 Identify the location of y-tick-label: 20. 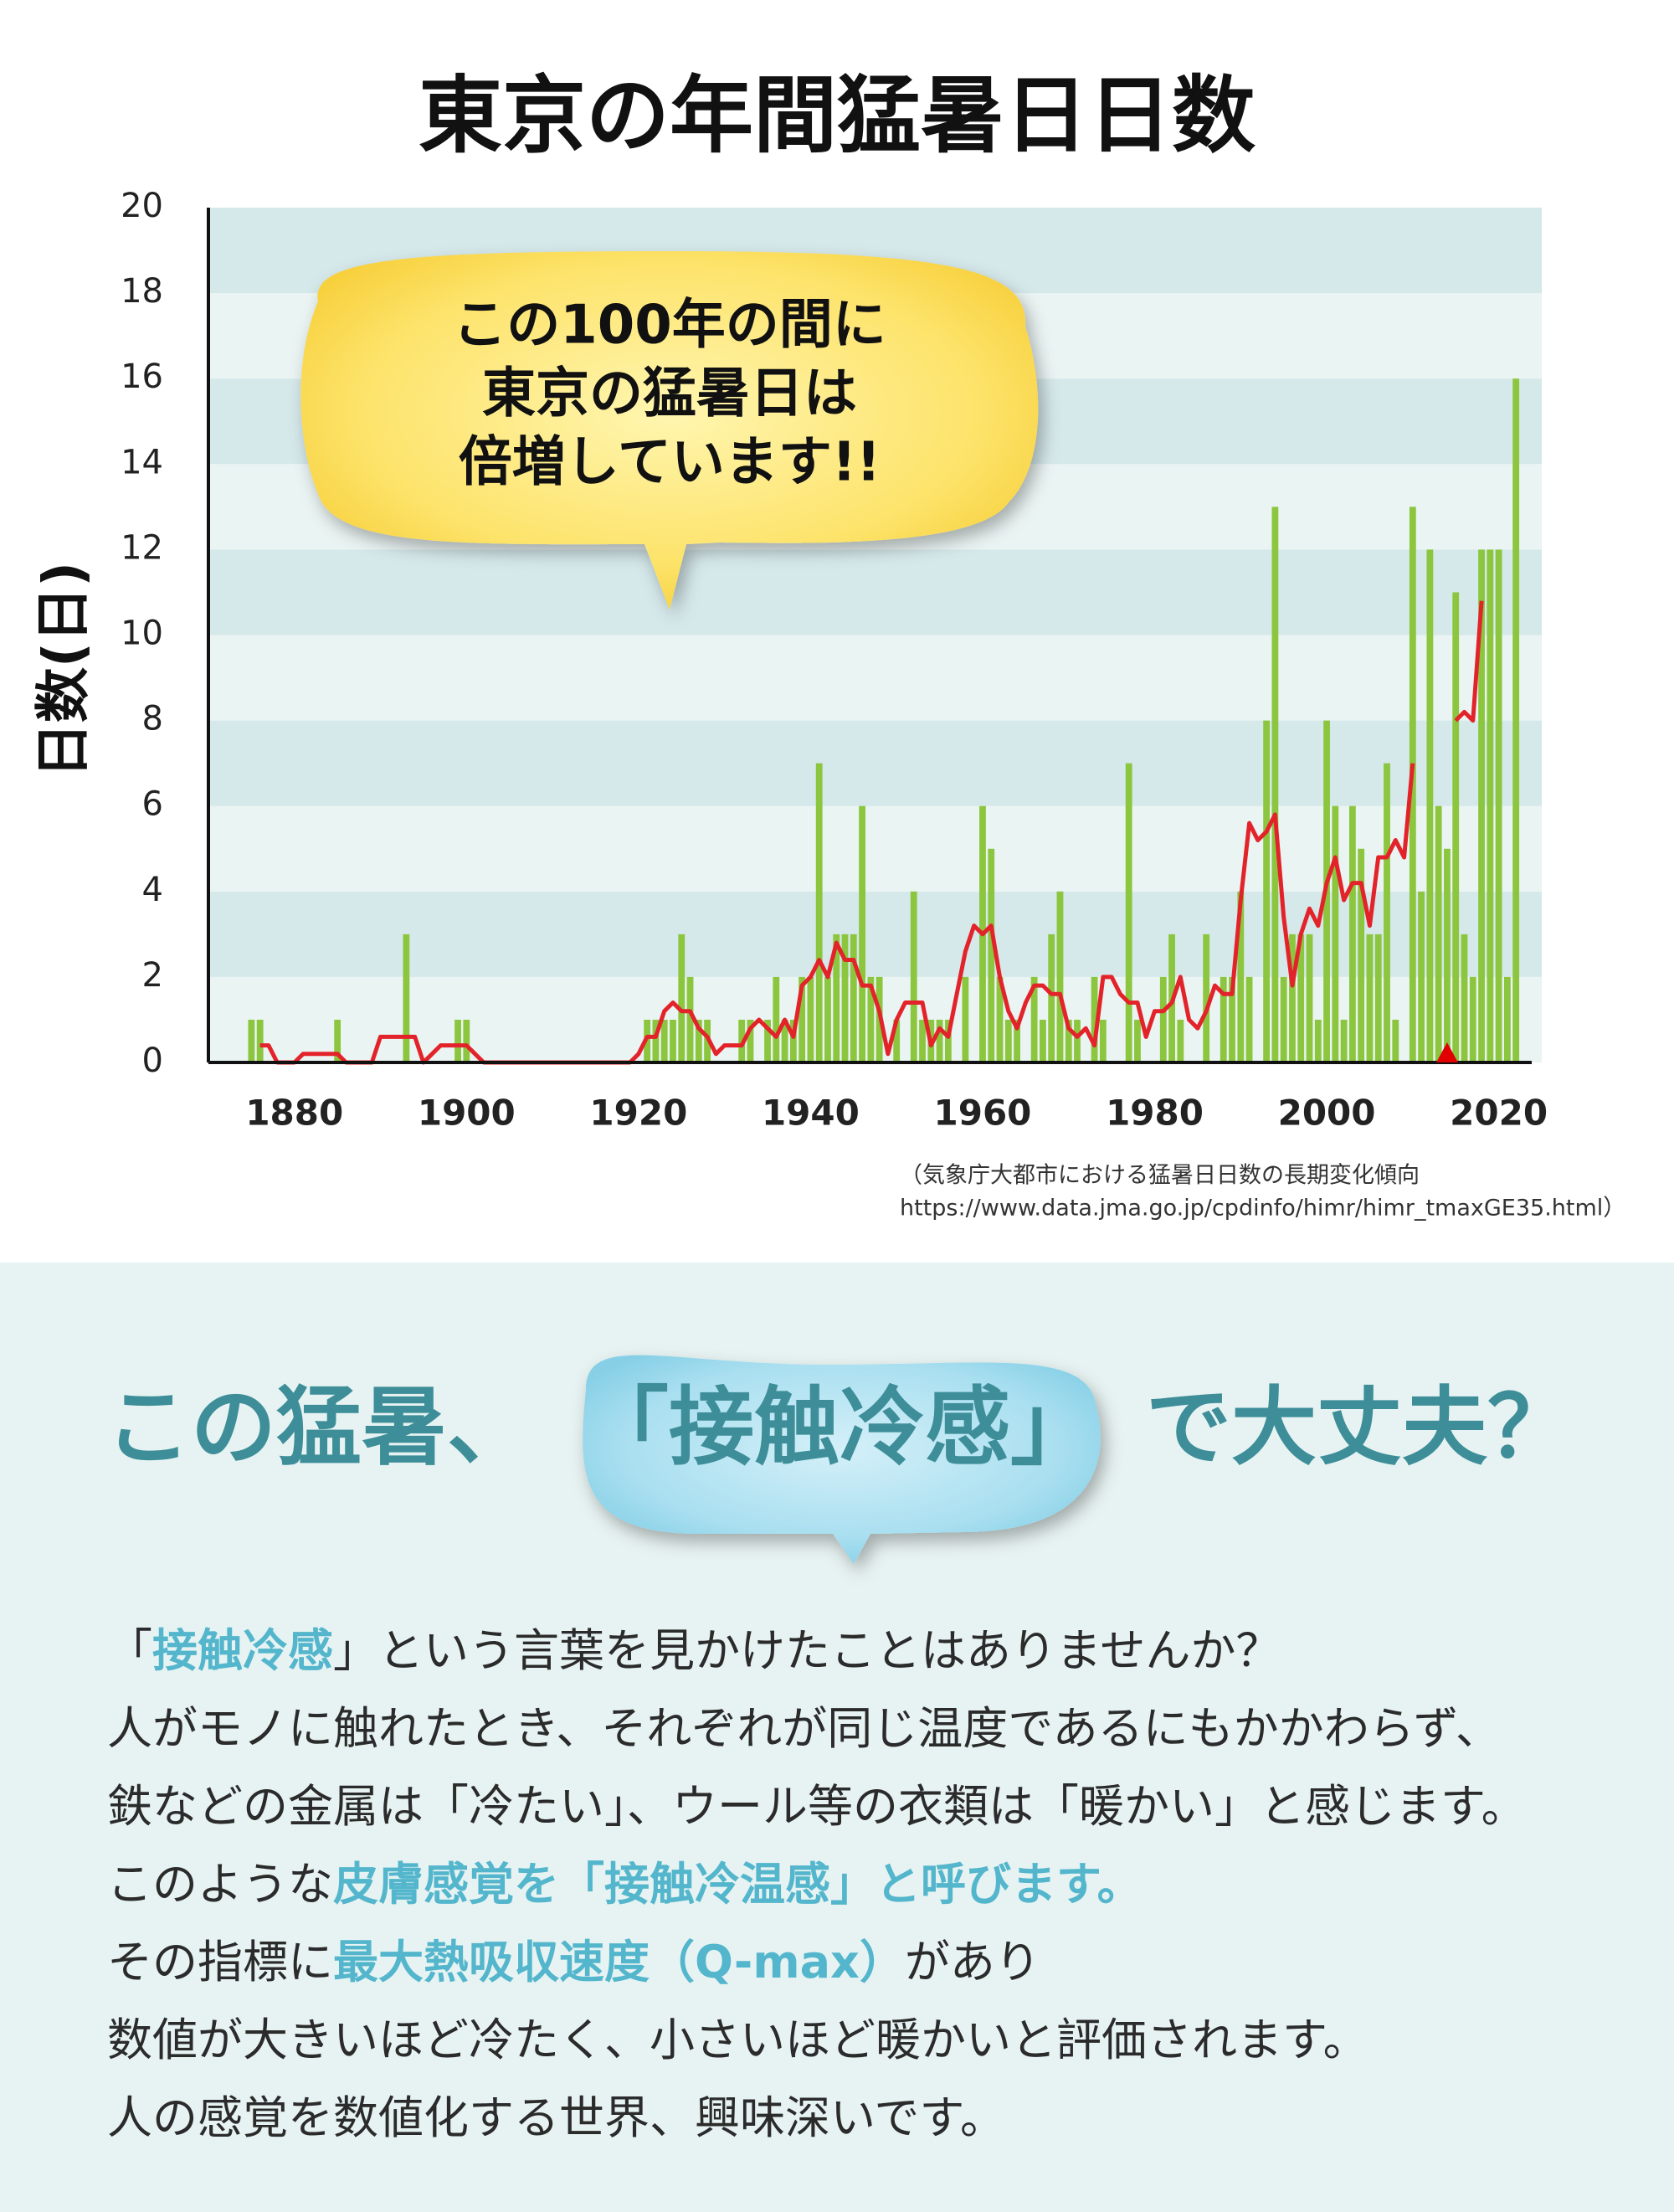
(142, 206).